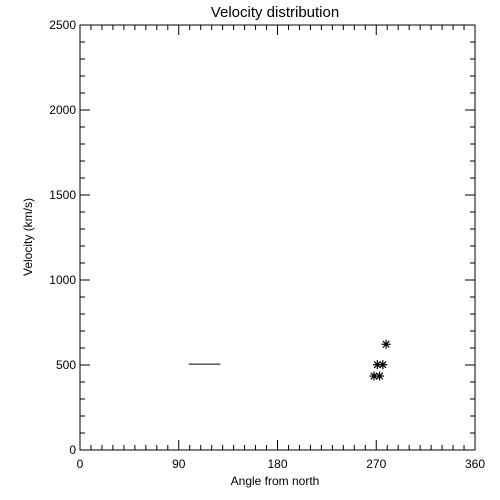 The width and height of the screenshot is (500, 500). What do you see at coordinates (28, 237) in the screenshot?
I see `y-axis-label: Velocity (km/s)` at bounding box center [28, 237].